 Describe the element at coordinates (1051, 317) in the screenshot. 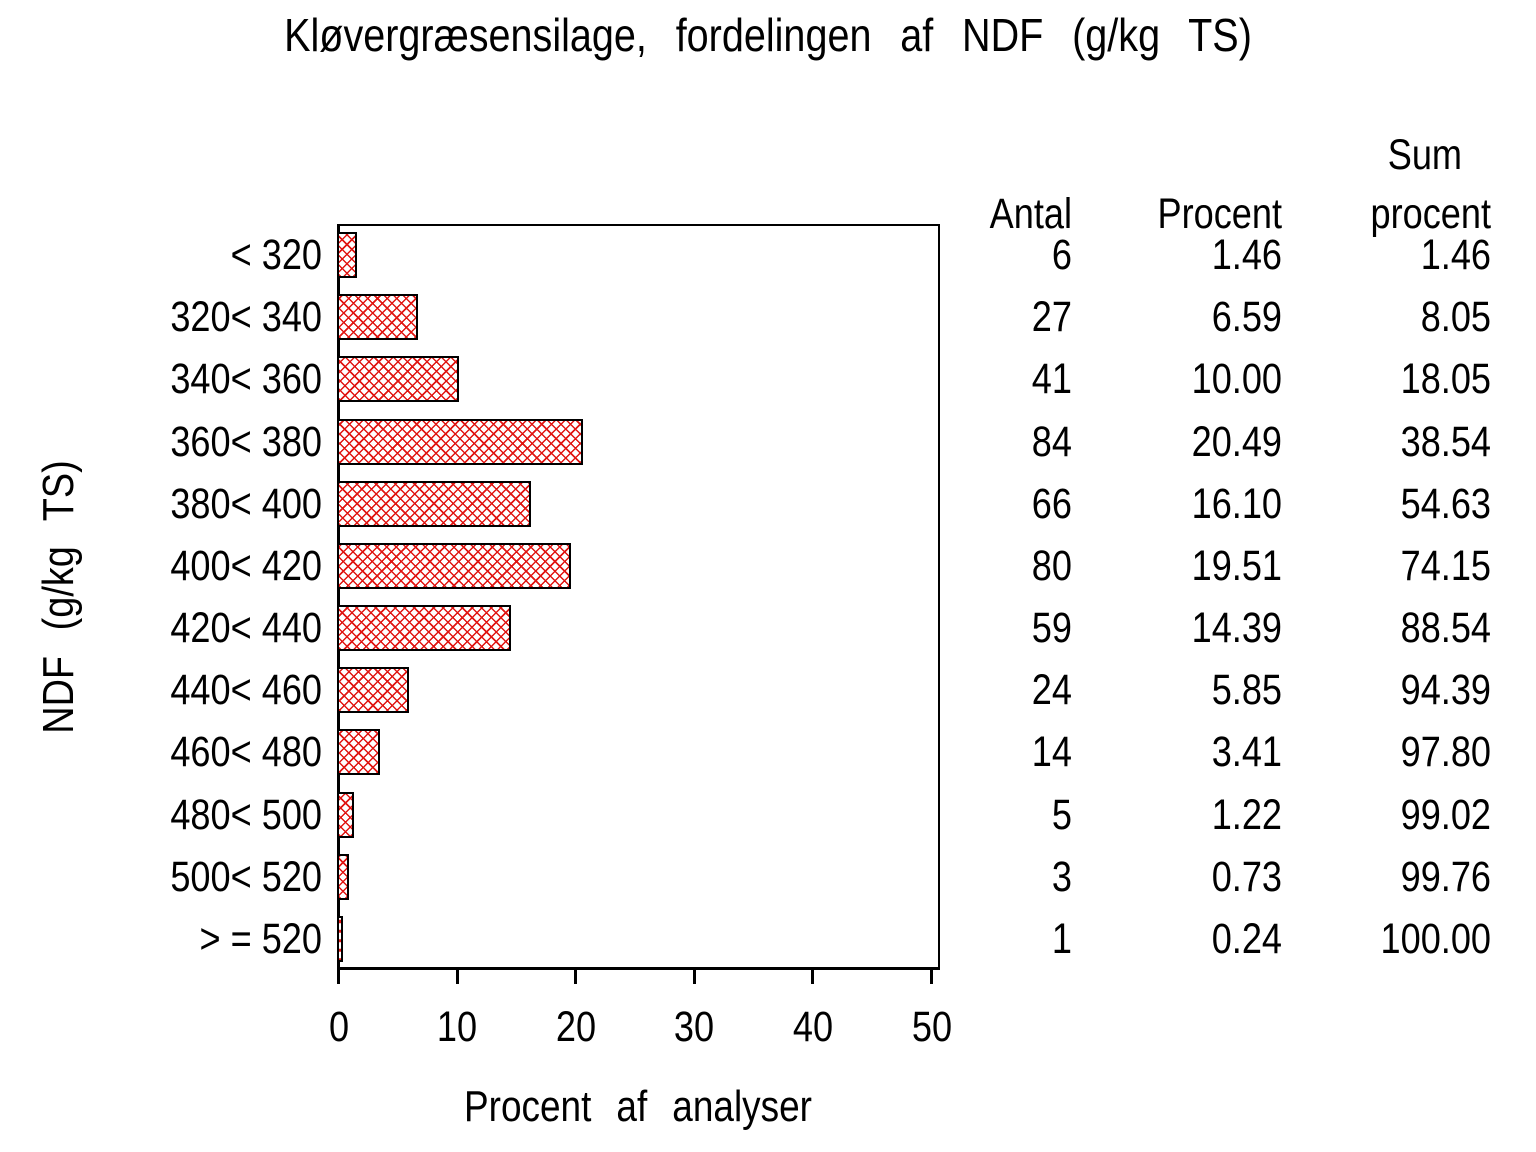

I see `table-cell-antal: 27` at that location.